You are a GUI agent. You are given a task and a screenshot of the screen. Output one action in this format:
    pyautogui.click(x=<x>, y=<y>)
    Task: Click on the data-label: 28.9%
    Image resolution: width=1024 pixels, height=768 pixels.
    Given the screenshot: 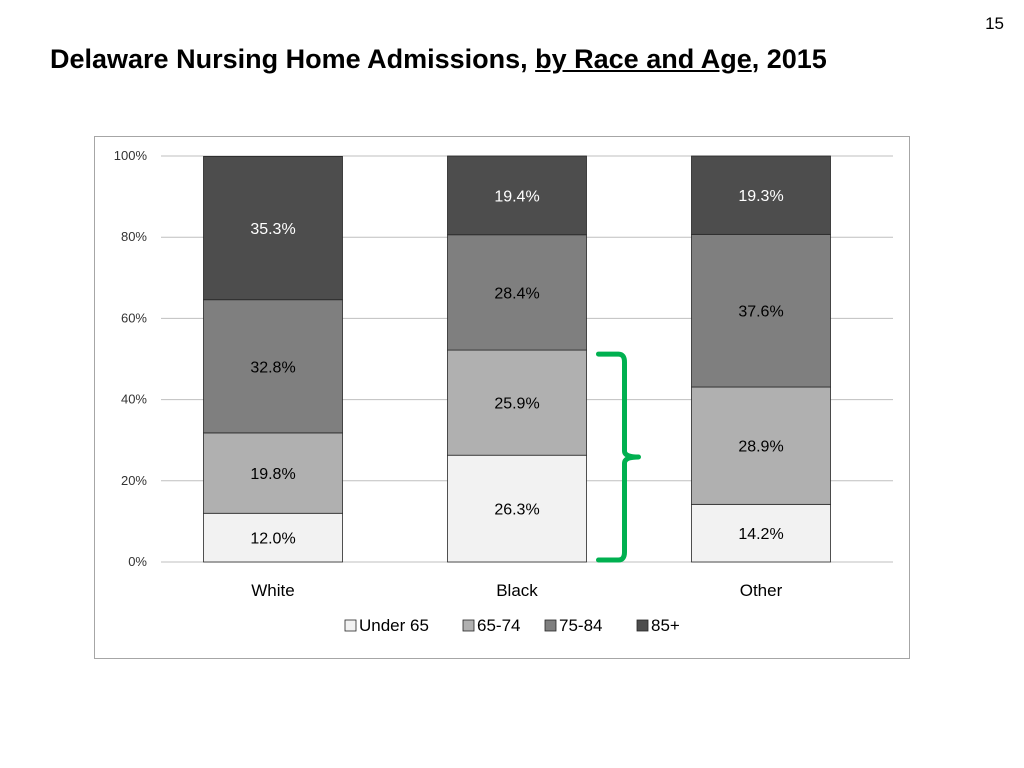 What is the action you would take?
    pyautogui.click(x=760, y=447)
    